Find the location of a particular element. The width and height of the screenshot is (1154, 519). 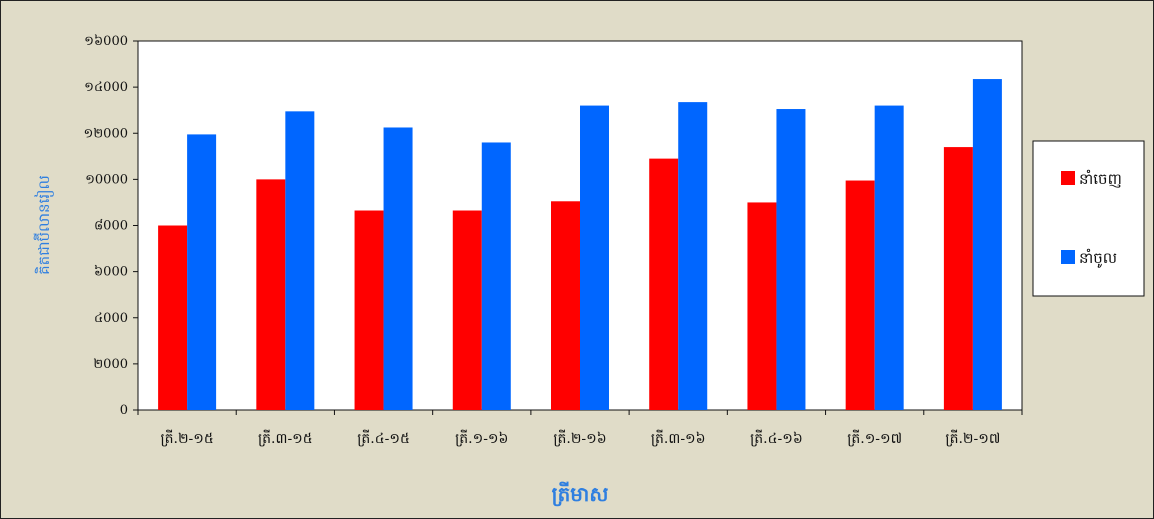

legend-swatch-export is located at coordinates (1068, 178).